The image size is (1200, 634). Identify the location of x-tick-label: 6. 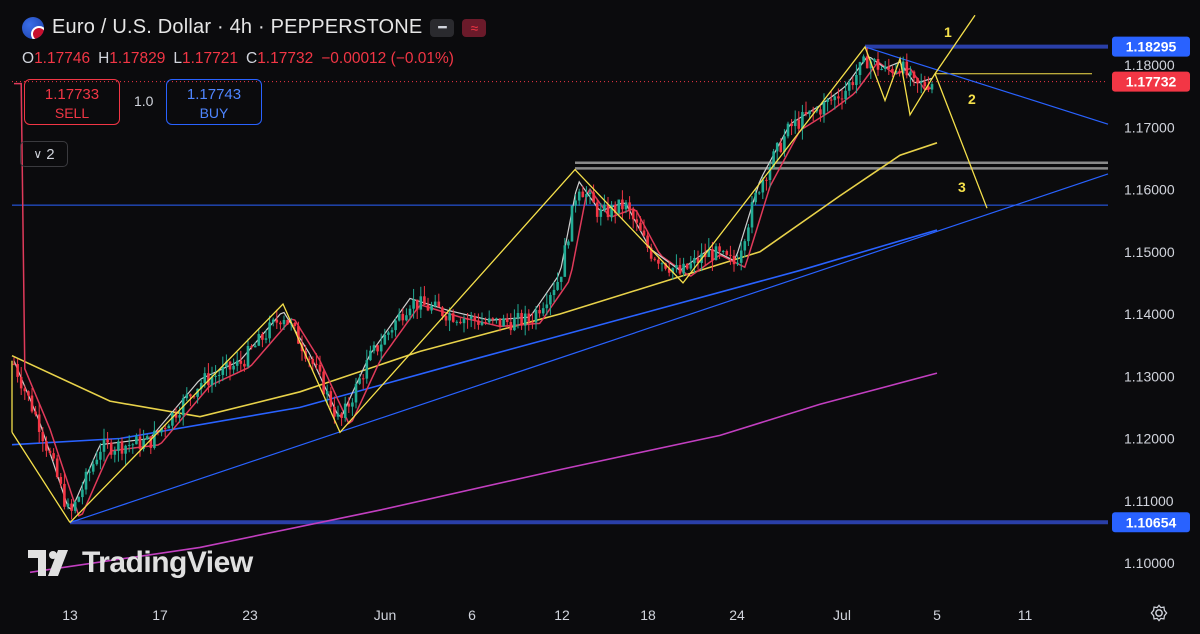
(472, 615).